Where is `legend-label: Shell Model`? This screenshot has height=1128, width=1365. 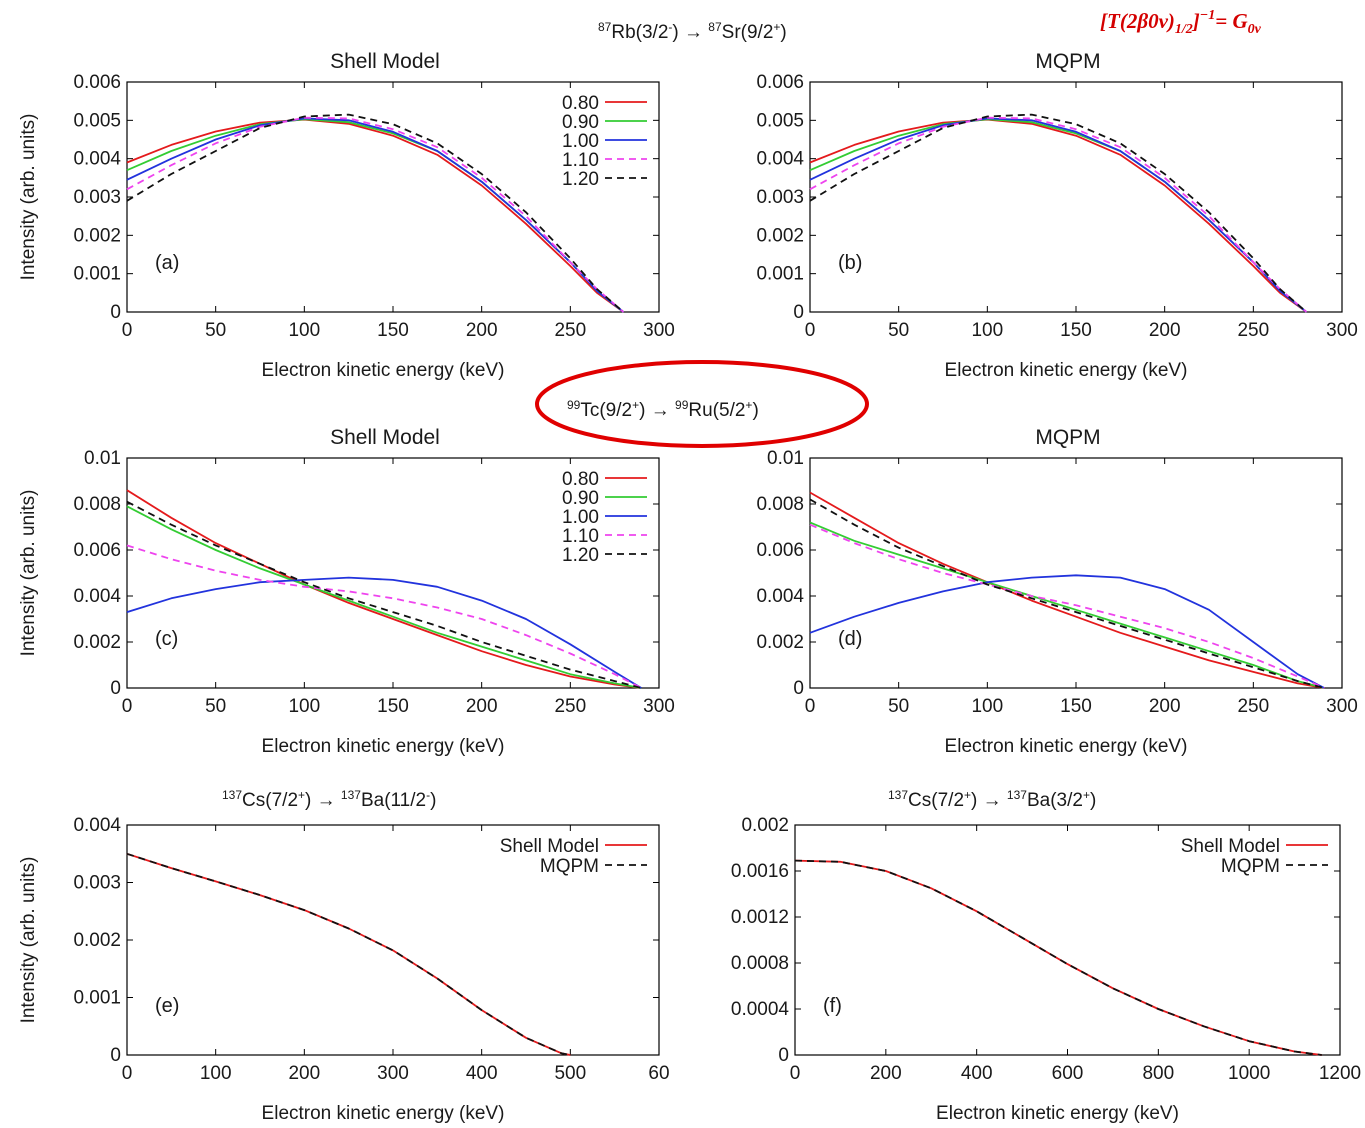
legend-label: Shell Model is located at coordinates (549, 846).